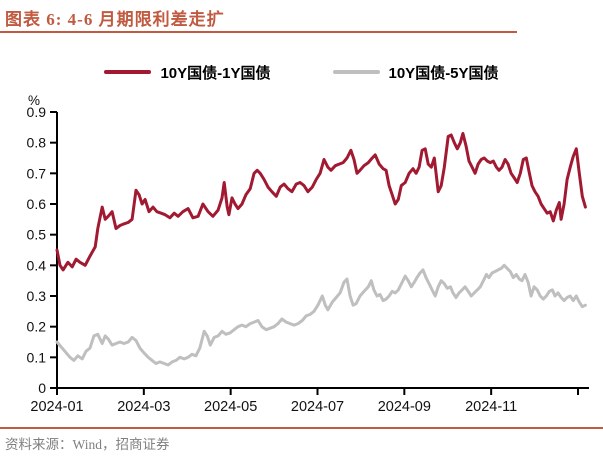 The image size is (603, 461). Describe the element at coordinates (230, 407) in the screenshot. I see `x-tick-label: 2024-05` at that location.